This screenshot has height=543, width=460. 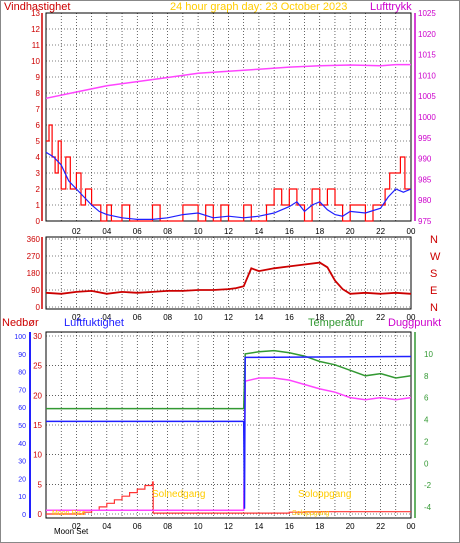 What do you see at coordinates (38, 205) in the screenshot?
I see `wind-y-tick-label: 1` at bounding box center [38, 205].